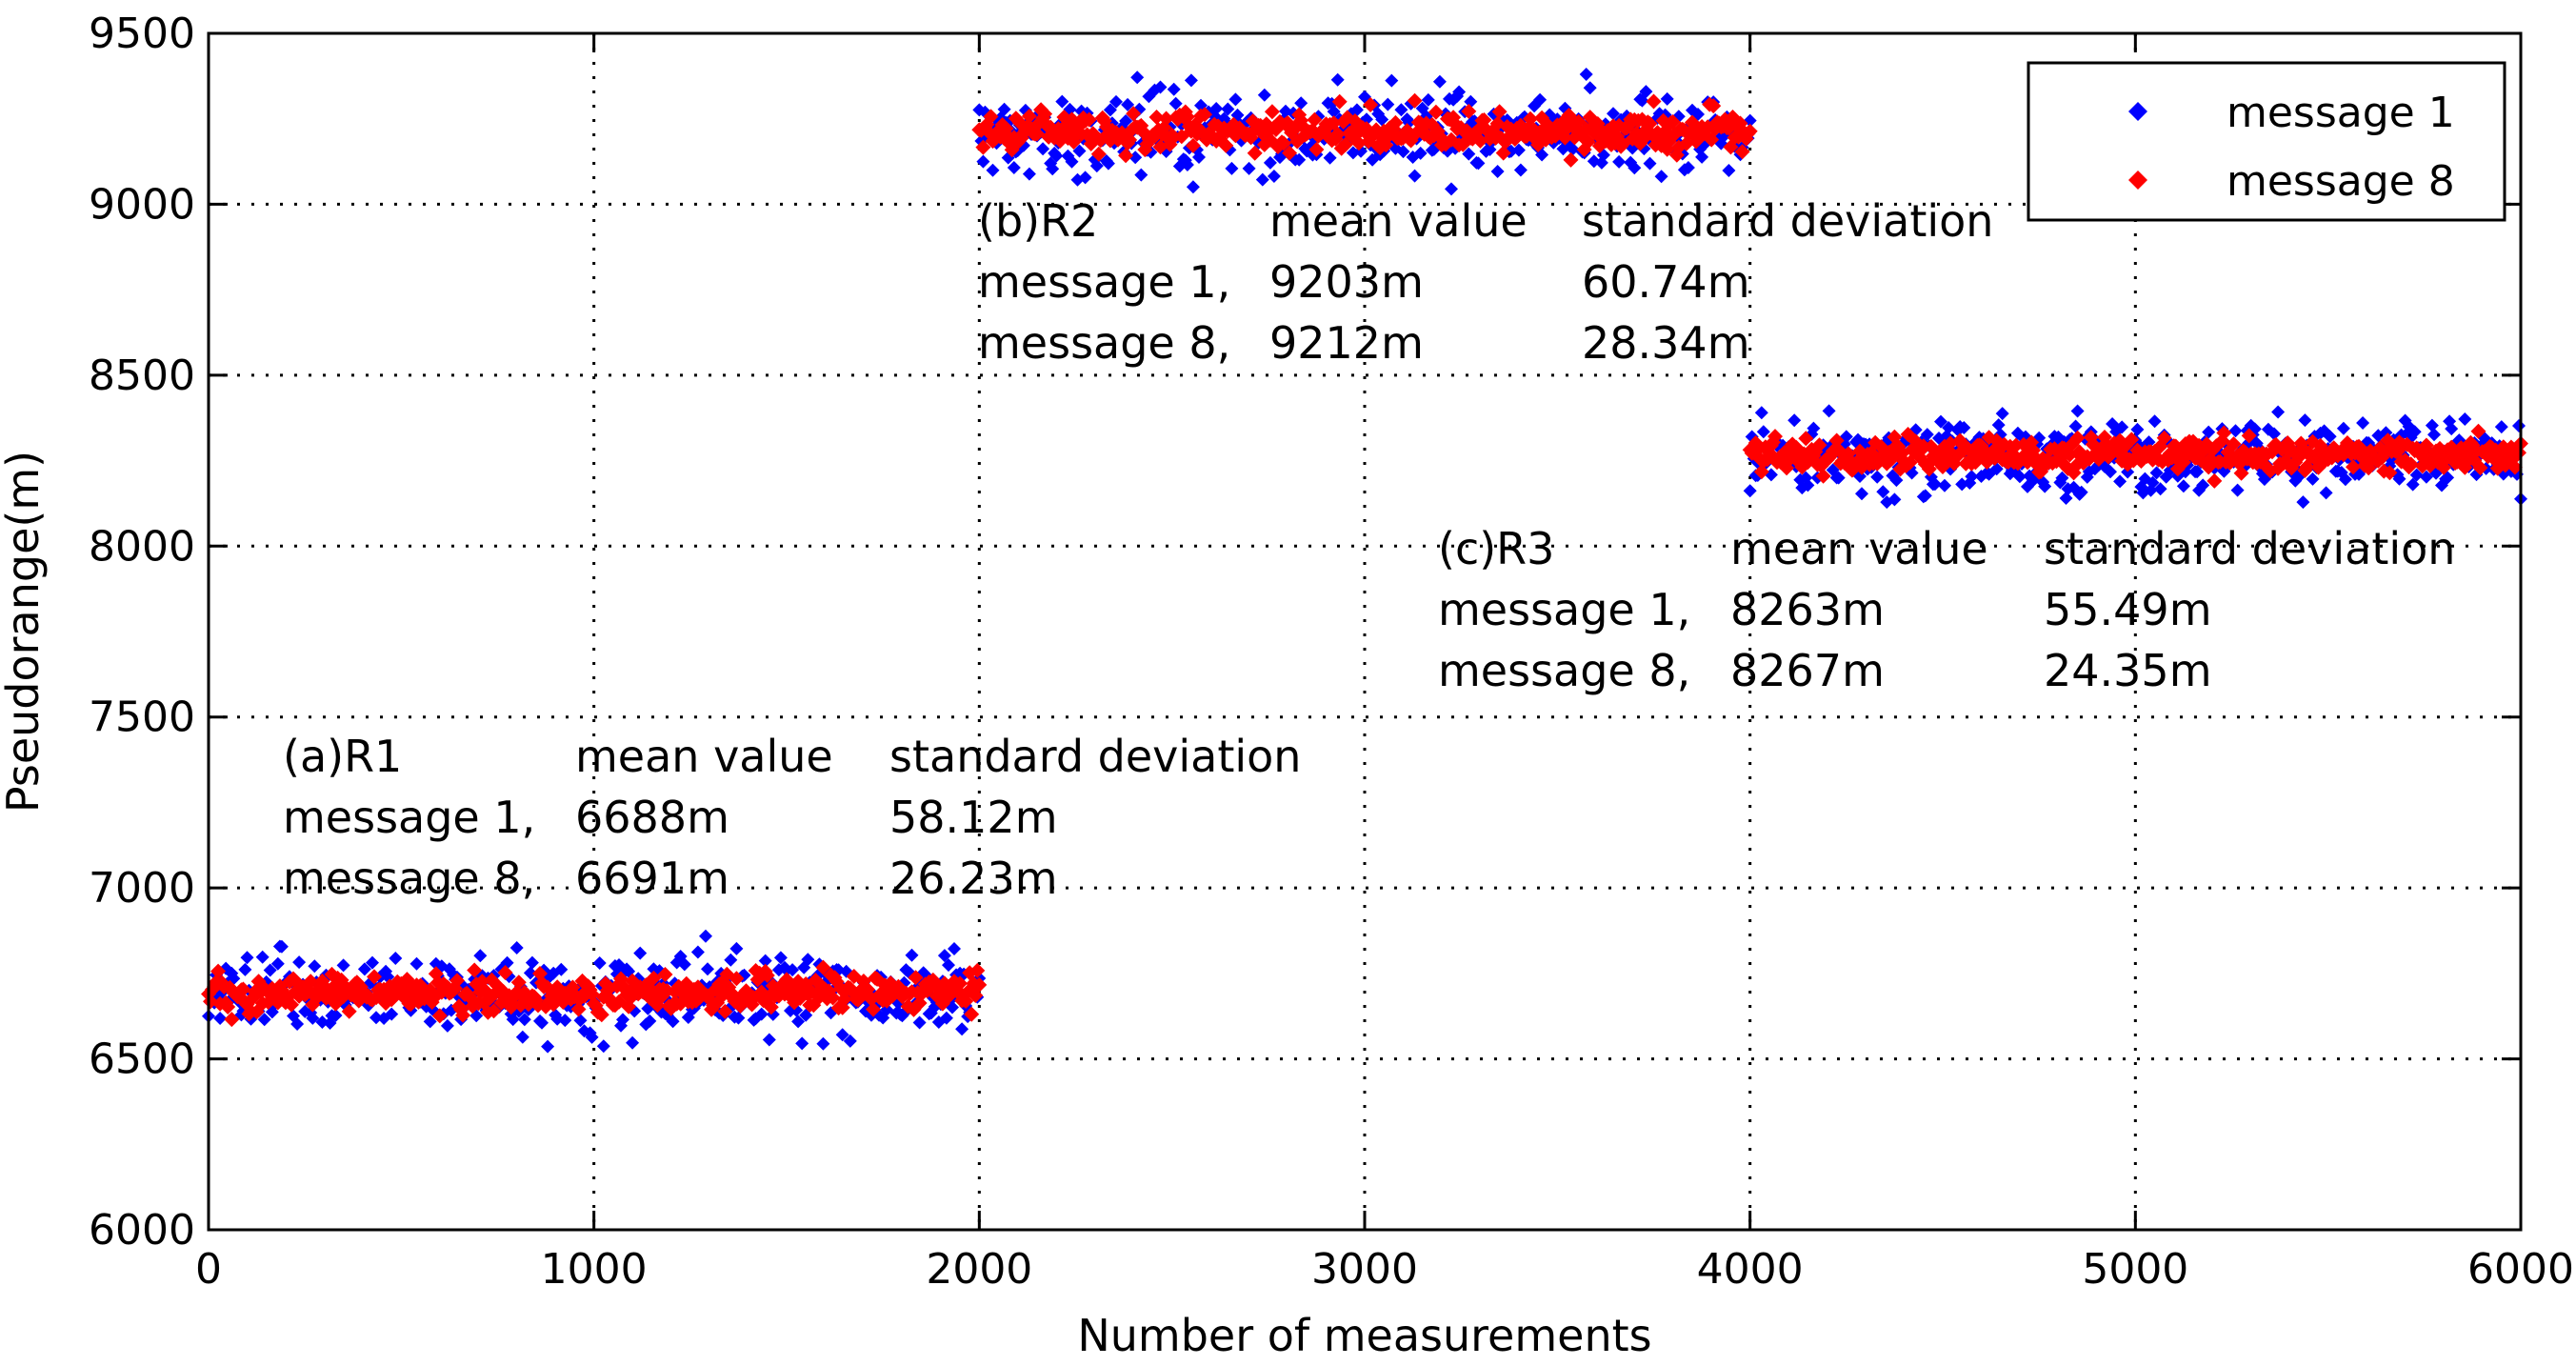 The height and width of the screenshot is (1366, 2576). What do you see at coordinates (2341, 181) in the screenshot?
I see `legend-label: message 8` at bounding box center [2341, 181].